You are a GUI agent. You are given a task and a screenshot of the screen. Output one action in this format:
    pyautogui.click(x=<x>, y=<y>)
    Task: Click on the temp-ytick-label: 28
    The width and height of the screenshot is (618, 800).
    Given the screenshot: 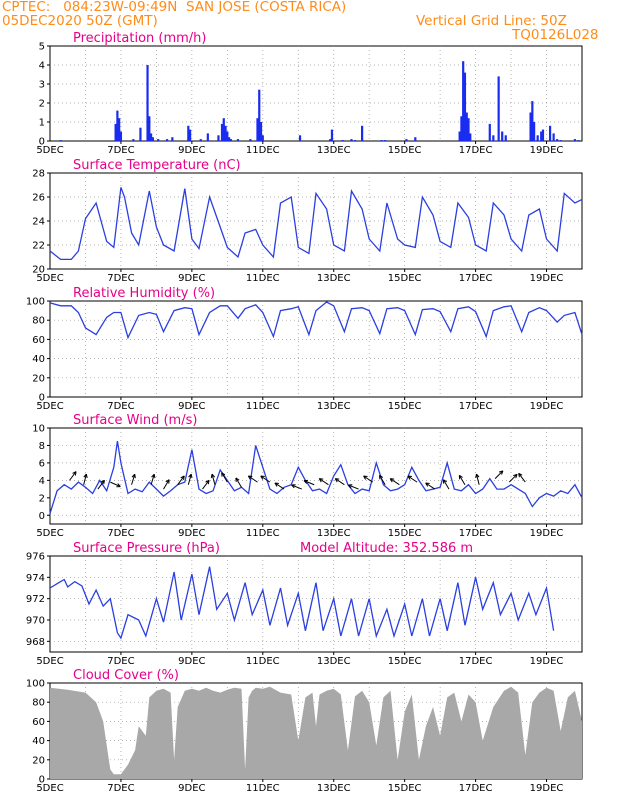 What is the action you would take?
    pyautogui.click(x=38, y=174)
    